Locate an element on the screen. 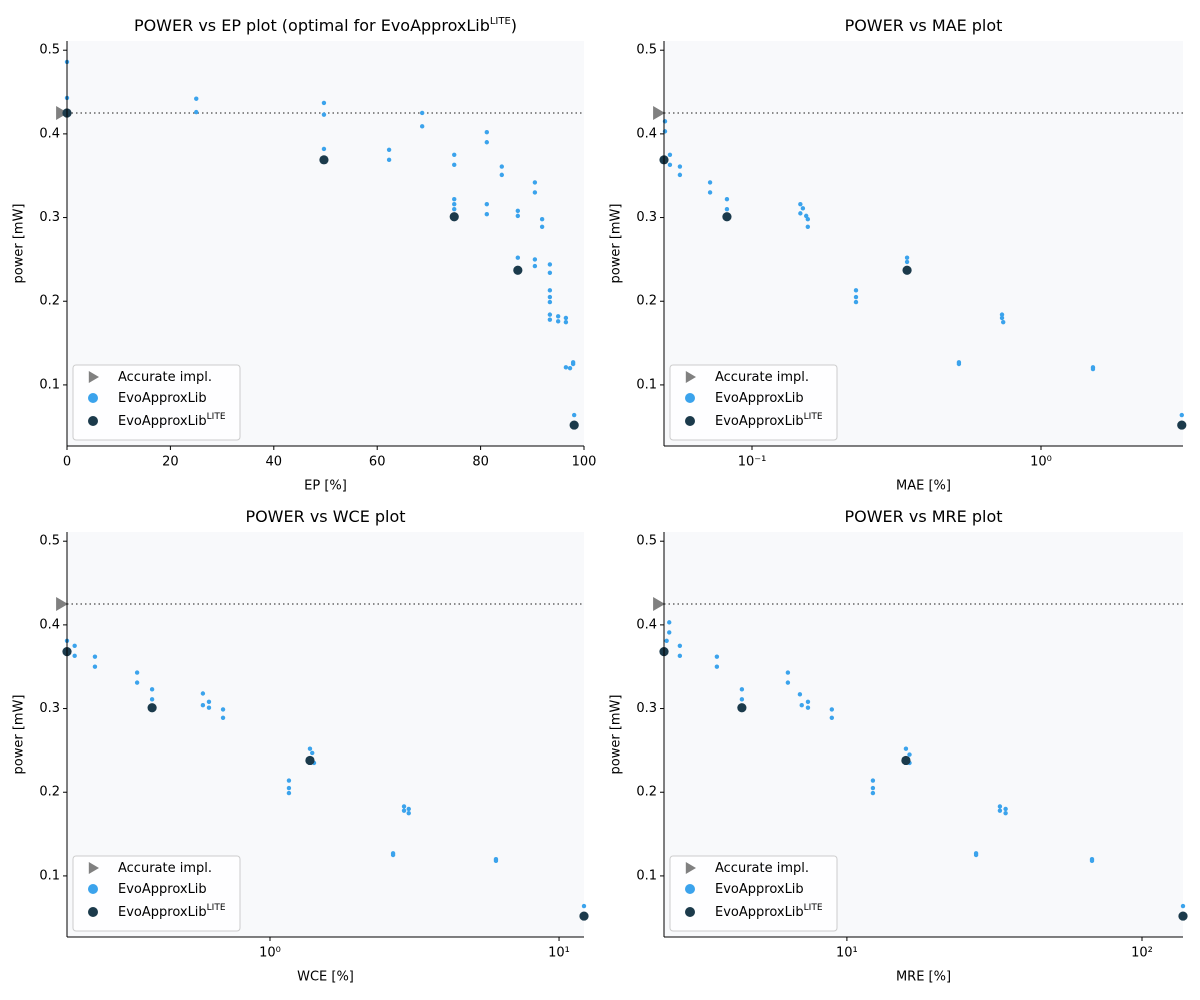 Image resolution: width=1200 pixels, height=1000 pixels. x-axis-label: EP [%] is located at coordinates (325, 486).